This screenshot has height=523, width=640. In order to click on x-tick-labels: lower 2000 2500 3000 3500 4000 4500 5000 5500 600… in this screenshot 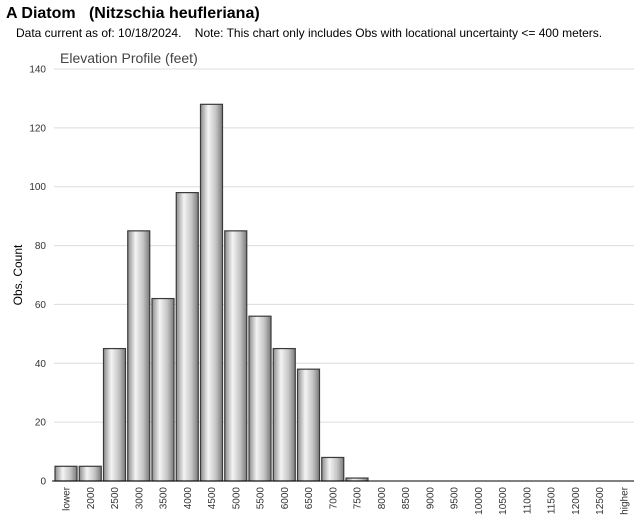, I will do `click(346, 500)`.